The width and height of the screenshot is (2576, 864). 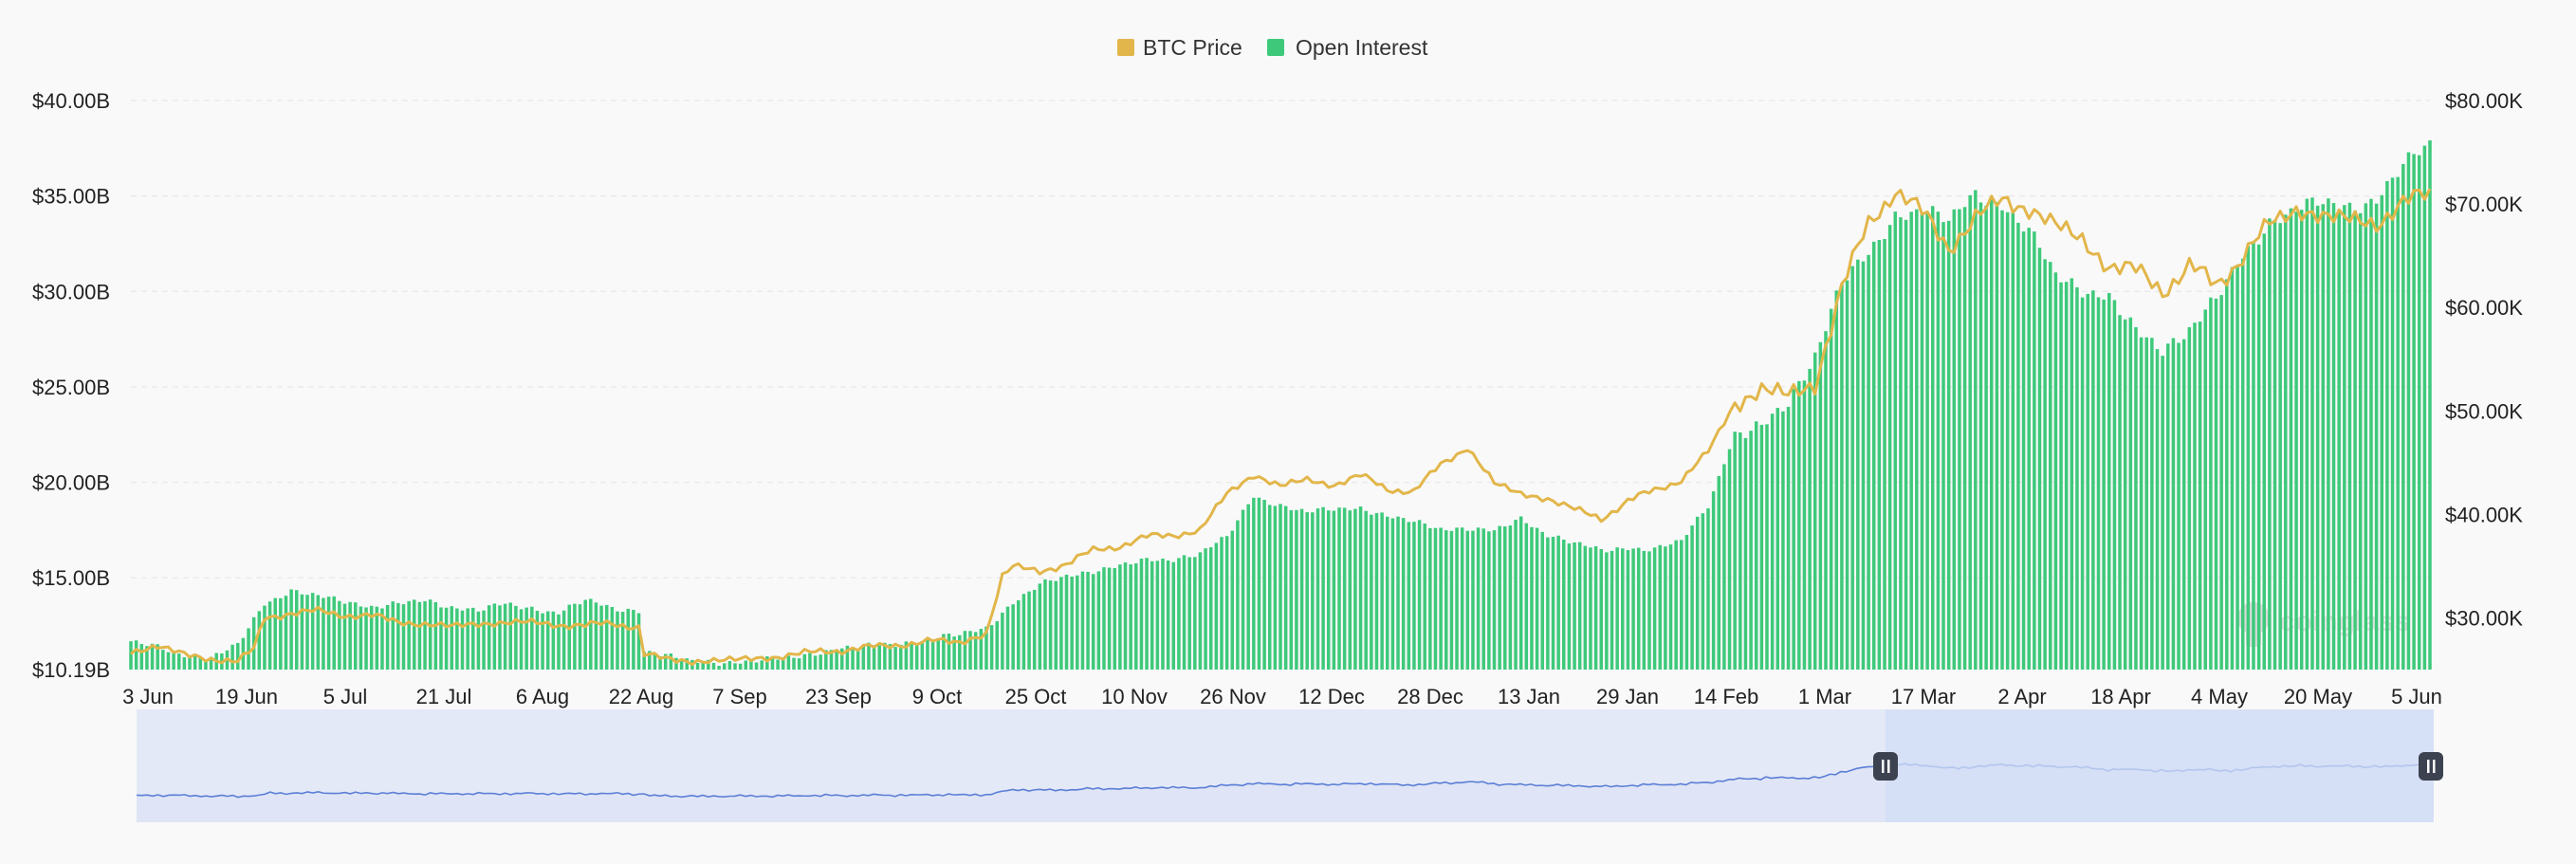 I want to click on x-tick-label: 6 Aug, so click(x=542, y=696).